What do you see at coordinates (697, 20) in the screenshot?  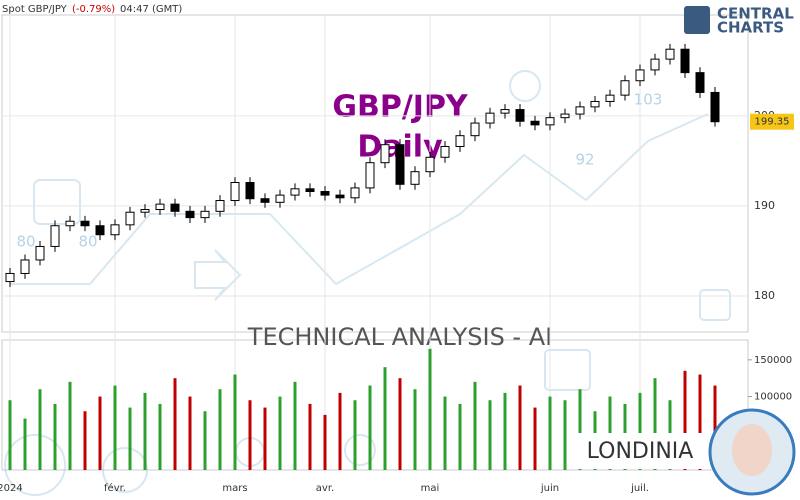 I see `logo-icon` at bounding box center [697, 20].